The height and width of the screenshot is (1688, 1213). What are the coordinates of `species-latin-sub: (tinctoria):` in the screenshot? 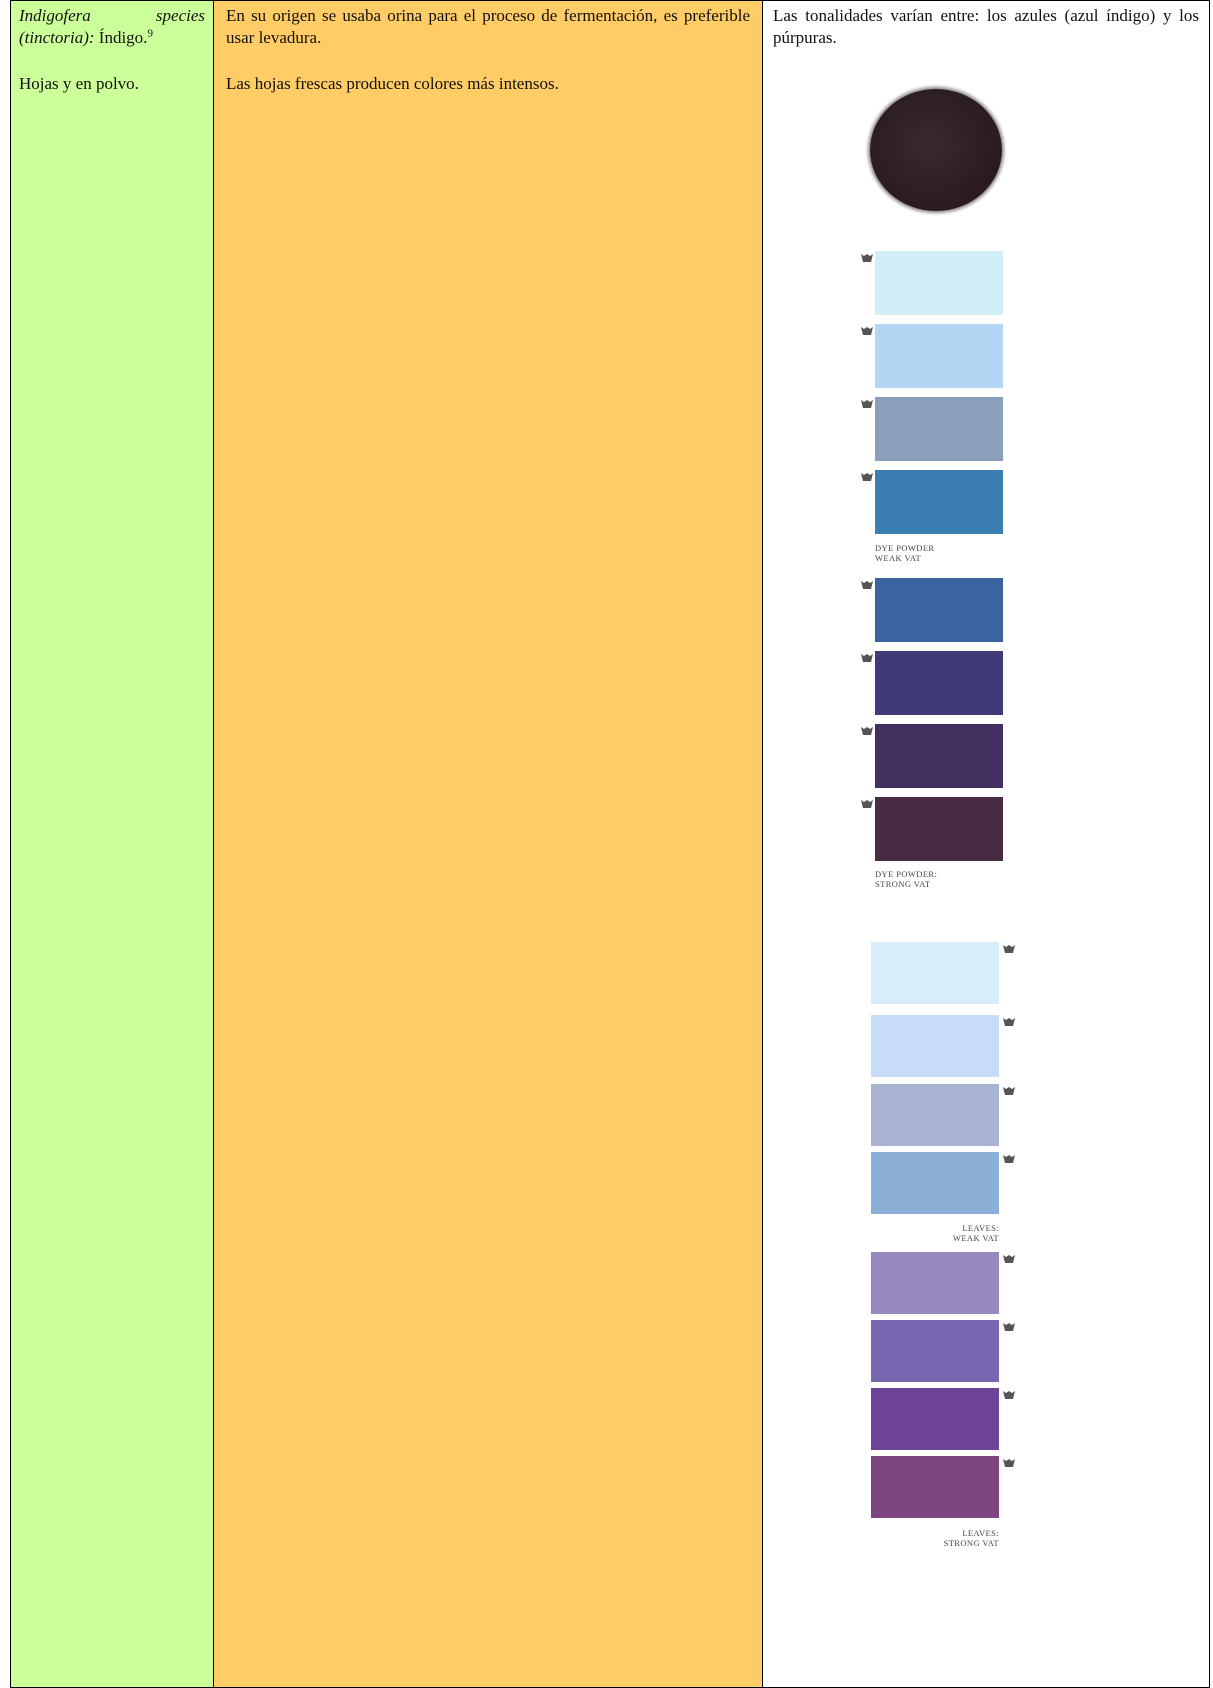 It's located at (57, 37).